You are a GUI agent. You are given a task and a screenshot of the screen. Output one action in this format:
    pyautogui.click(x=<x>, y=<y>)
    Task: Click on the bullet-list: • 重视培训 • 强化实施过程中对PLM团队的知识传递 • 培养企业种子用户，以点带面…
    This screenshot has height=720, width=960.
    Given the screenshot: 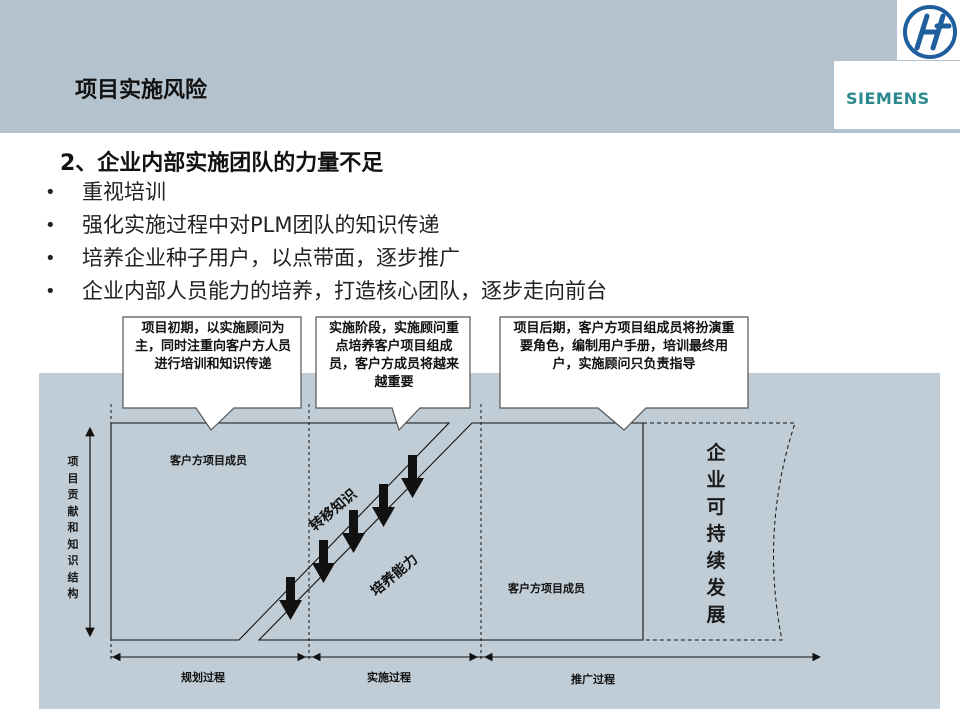 What is the action you would take?
    pyautogui.click(x=326, y=242)
    